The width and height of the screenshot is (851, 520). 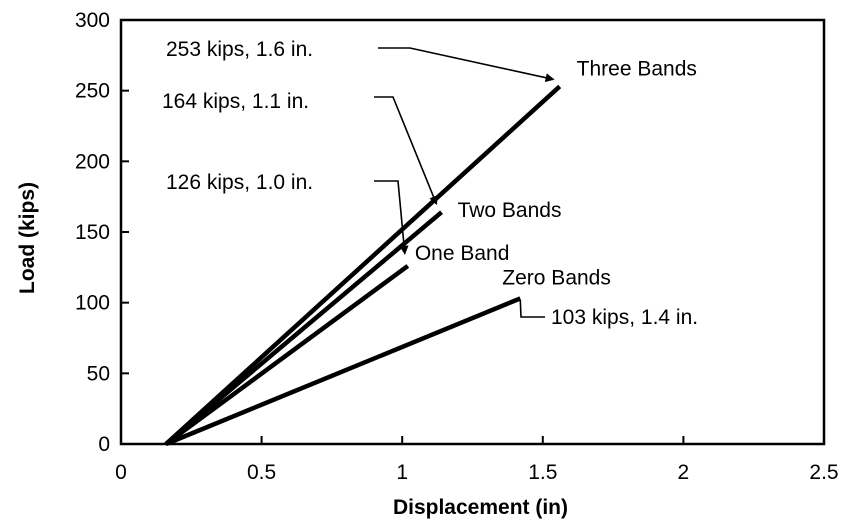 What do you see at coordinates (480, 507) in the screenshot?
I see `x-axis-title: Displacement (in)` at bounding box center [480, 507].